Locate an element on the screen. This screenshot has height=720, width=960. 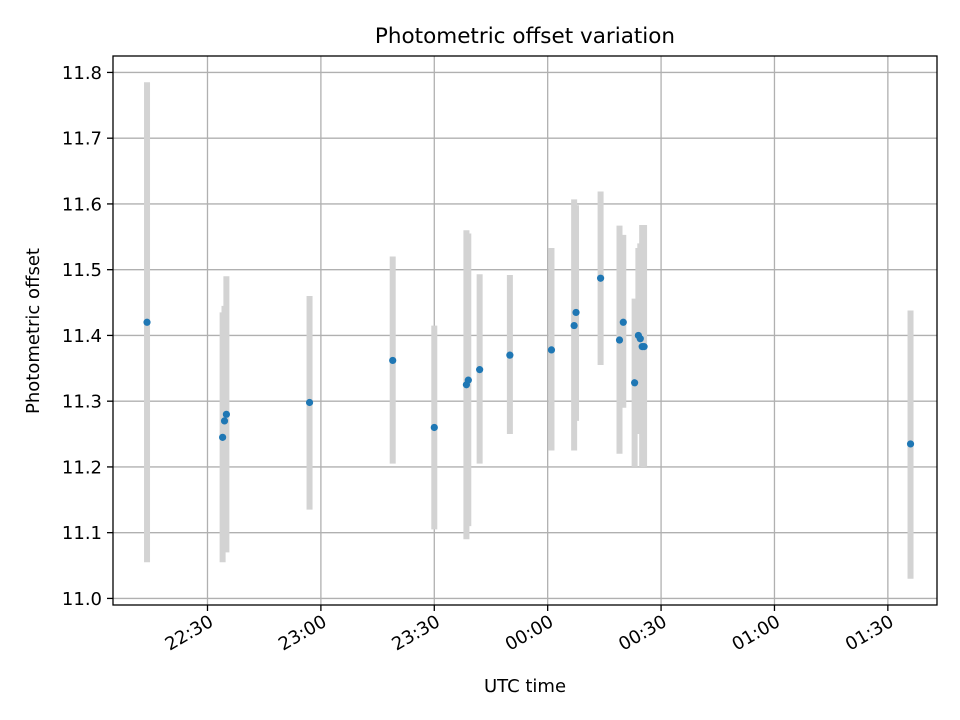
y-tick-label: 11.3 is located at coordinates (82, 402).